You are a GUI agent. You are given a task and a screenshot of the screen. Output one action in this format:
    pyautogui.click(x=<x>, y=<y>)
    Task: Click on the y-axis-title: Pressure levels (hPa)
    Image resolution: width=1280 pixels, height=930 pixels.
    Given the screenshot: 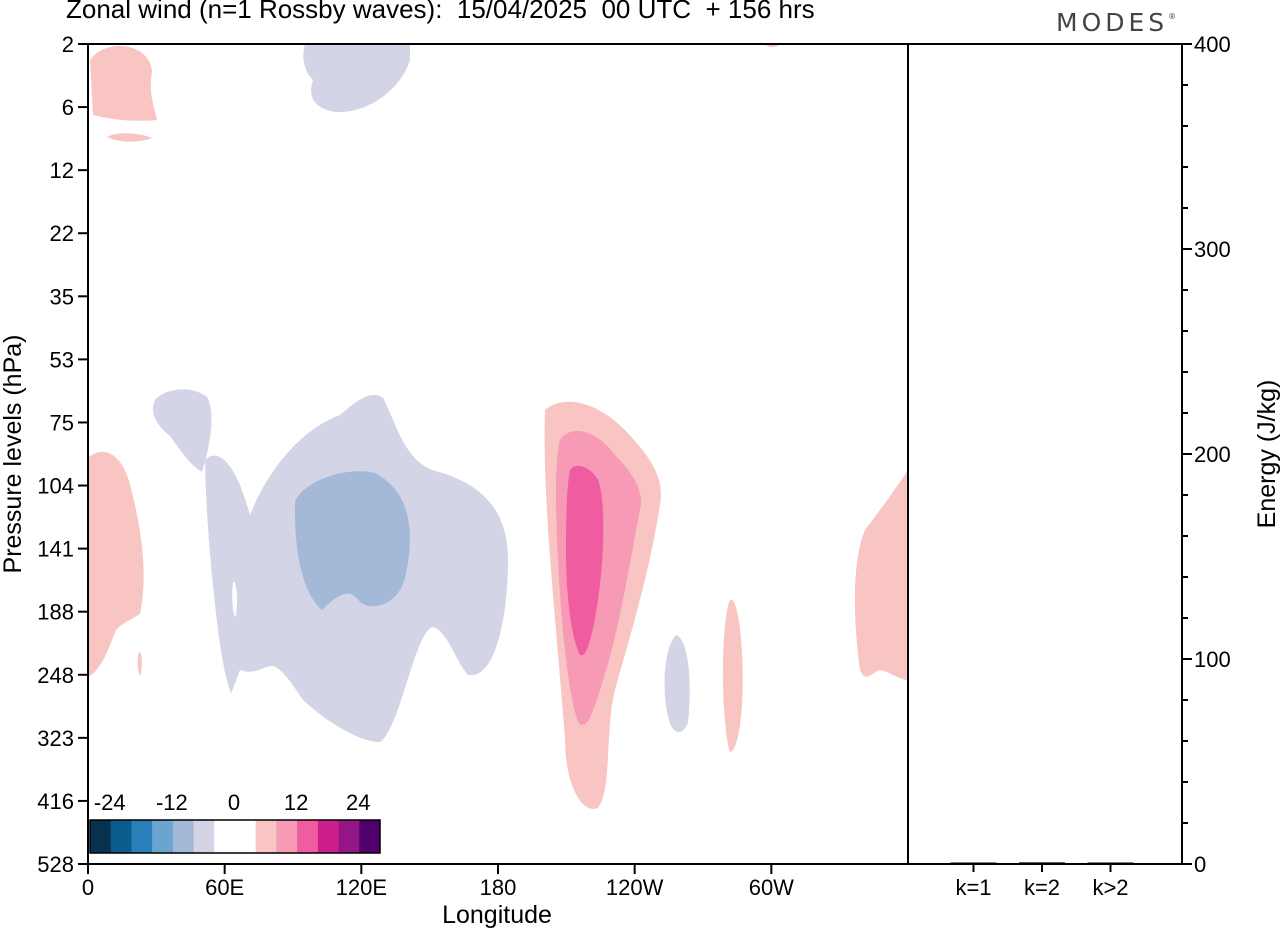 What is the action you would take?
    pyautogui.click(x=13, y=454)
    